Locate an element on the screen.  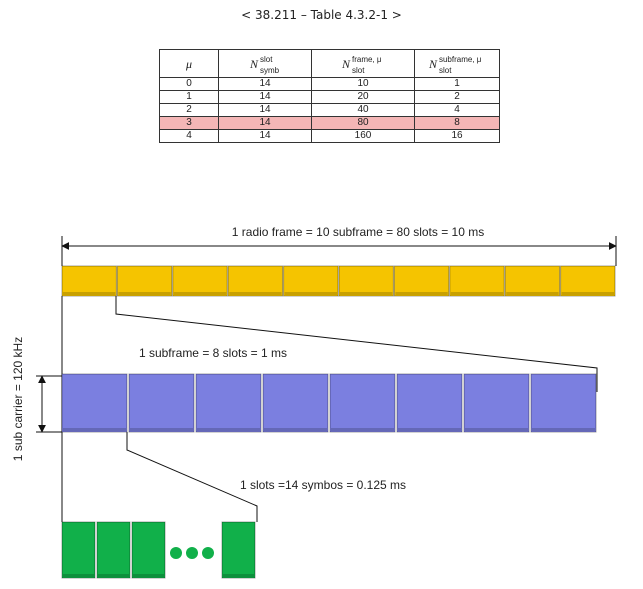
table-title: < 38.211 – Table 4.3.2-1 > is located at coordinates (321, 15).